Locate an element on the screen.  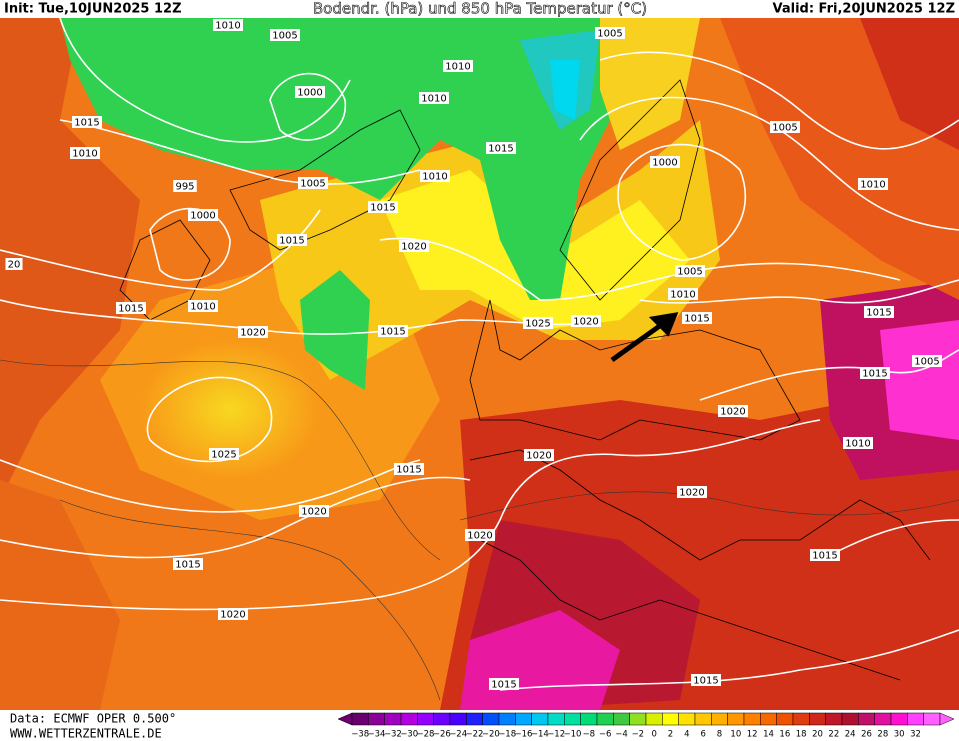
colorbar-label: 28 is located at coordinates (882, 735).